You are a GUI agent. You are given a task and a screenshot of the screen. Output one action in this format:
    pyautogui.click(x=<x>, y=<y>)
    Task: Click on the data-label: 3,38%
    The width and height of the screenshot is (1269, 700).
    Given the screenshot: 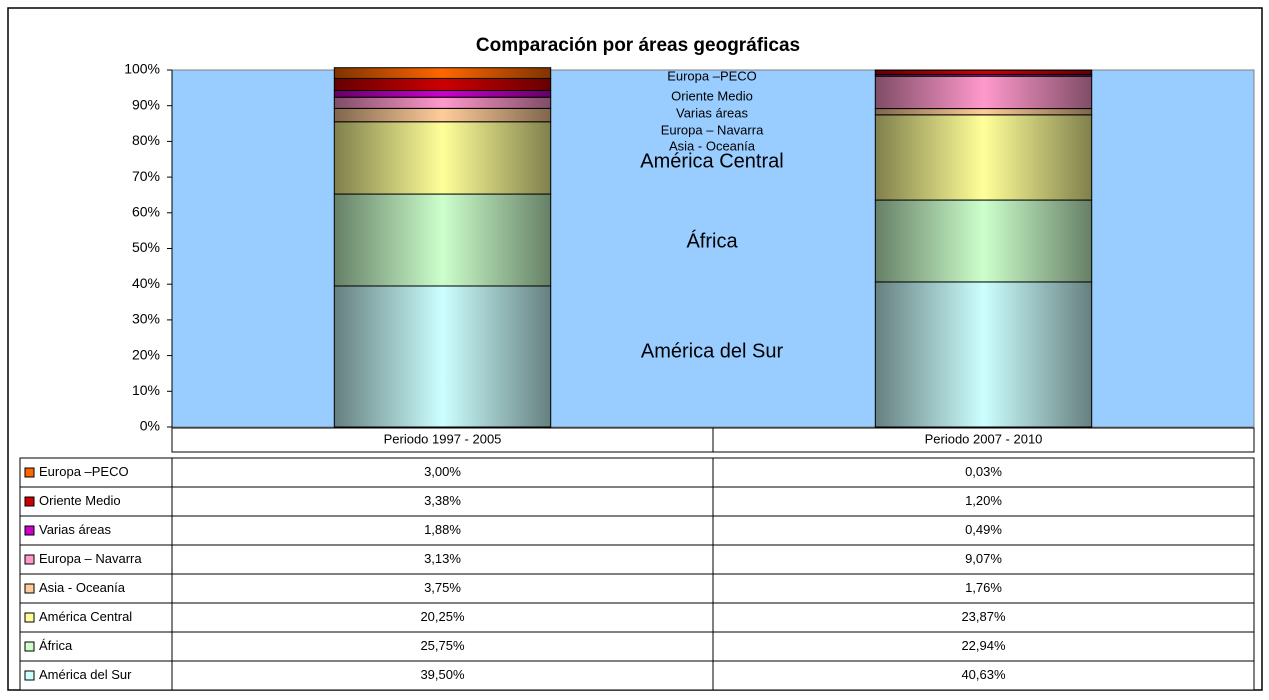 What is the action you would take?
    pyautogui.click(x=442, y=500)
    